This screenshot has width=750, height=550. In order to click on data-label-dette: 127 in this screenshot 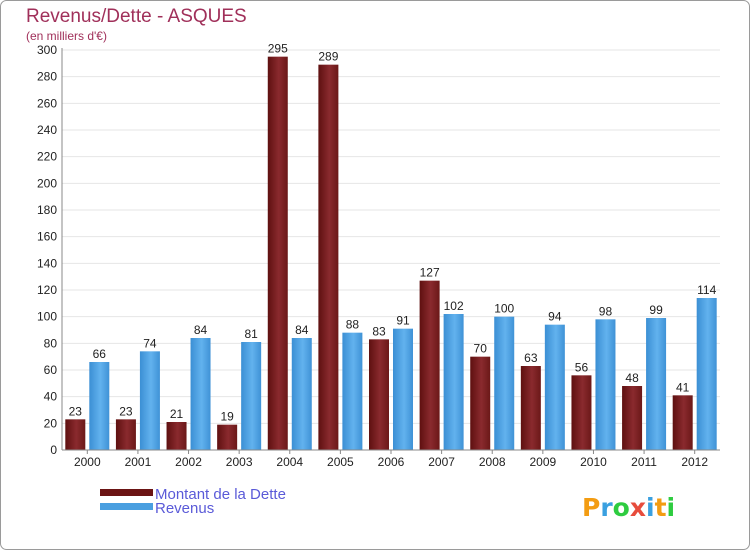, I will do `click(430, 273)`.